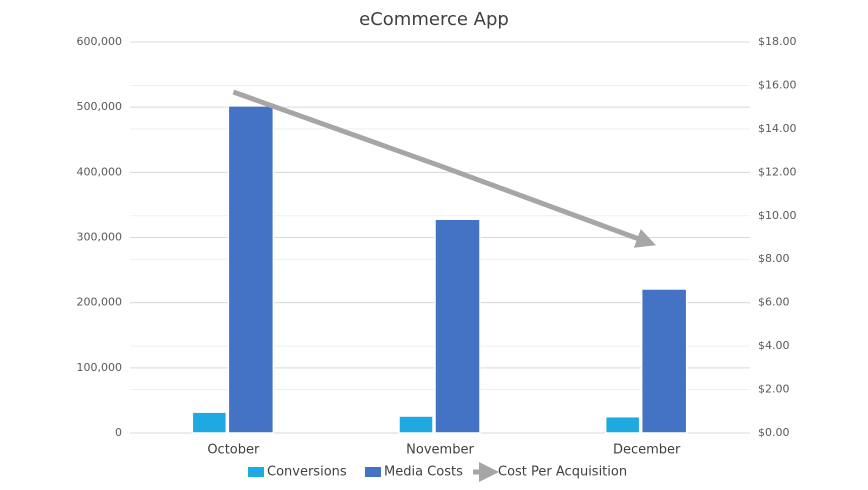 The height and width of the screenshot is (490, 868). Describe the element at coordinates (434, 19) in the screenshot. I see `chart-title: eCommerce App` at that location.